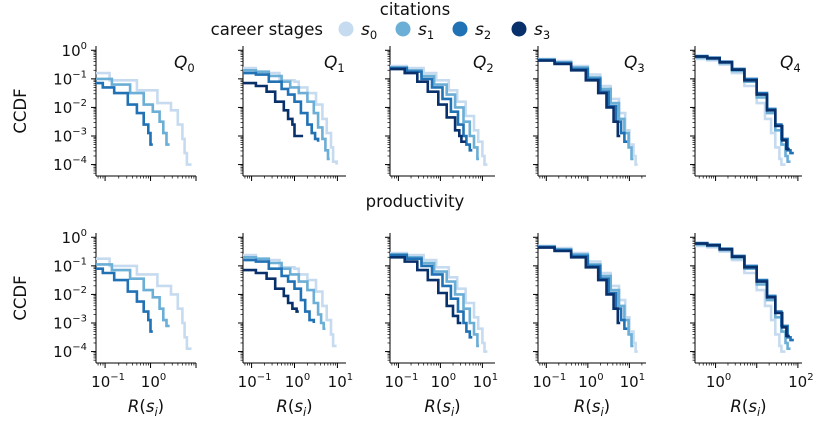  What do you see at coordinates (267, 29) in the screenshot?
I see `legend-title: career stages` at bounding box center [267, 29].